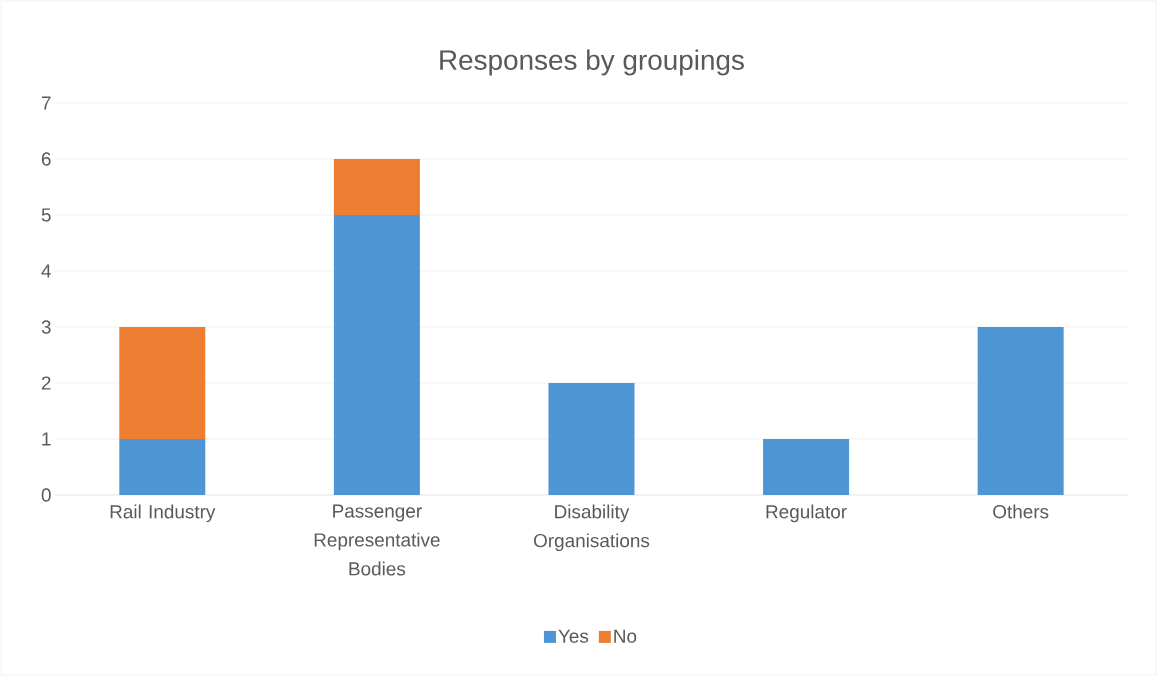 The width and height of the screenshot is (1157, 676). Describe the element at coordinates (591, 528) in the screenshot. I see `x-tick-label: Disability Organisations` at that location.